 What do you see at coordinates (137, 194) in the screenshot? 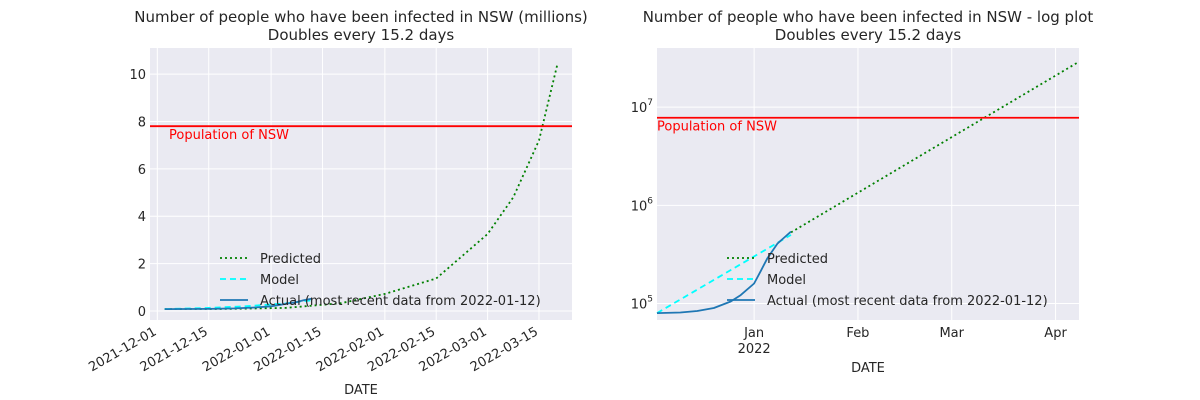
I see `y-tick-labels: 0 2 4 6 8 10` at bounding box center [137, 194].